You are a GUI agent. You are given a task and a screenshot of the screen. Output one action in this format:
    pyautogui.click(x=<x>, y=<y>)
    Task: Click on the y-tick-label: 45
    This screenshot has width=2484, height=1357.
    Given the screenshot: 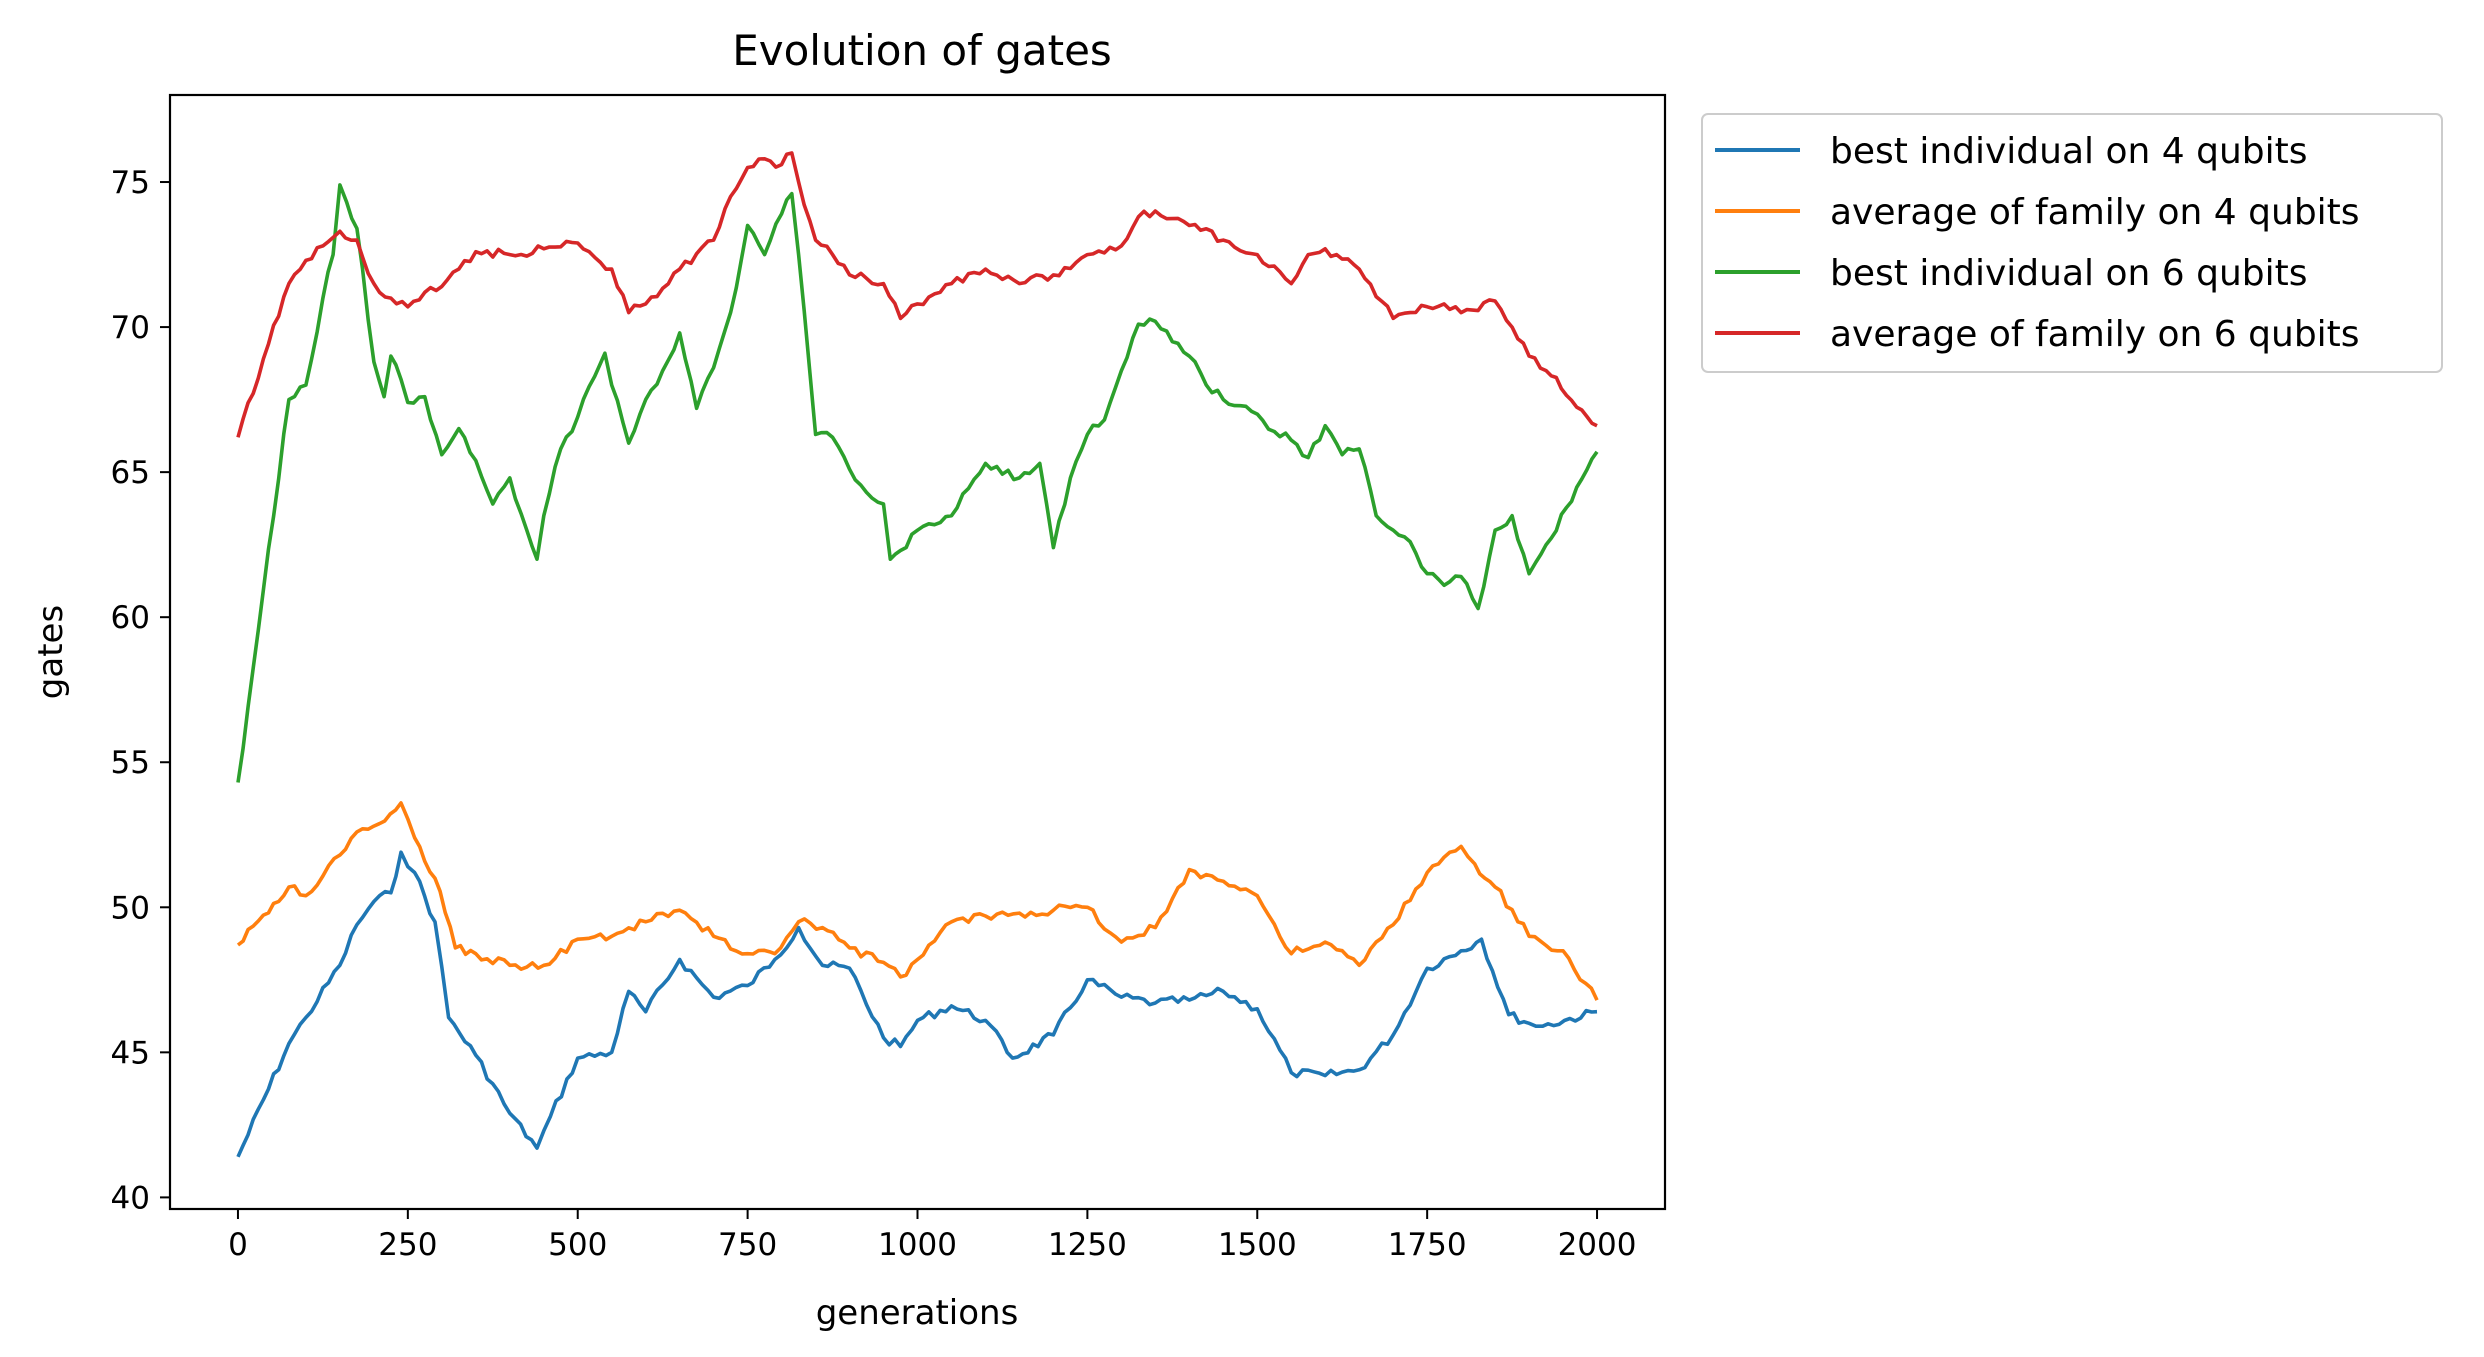 What is the action you would take?
    pyautogui.click(x=130, y=1053)
    